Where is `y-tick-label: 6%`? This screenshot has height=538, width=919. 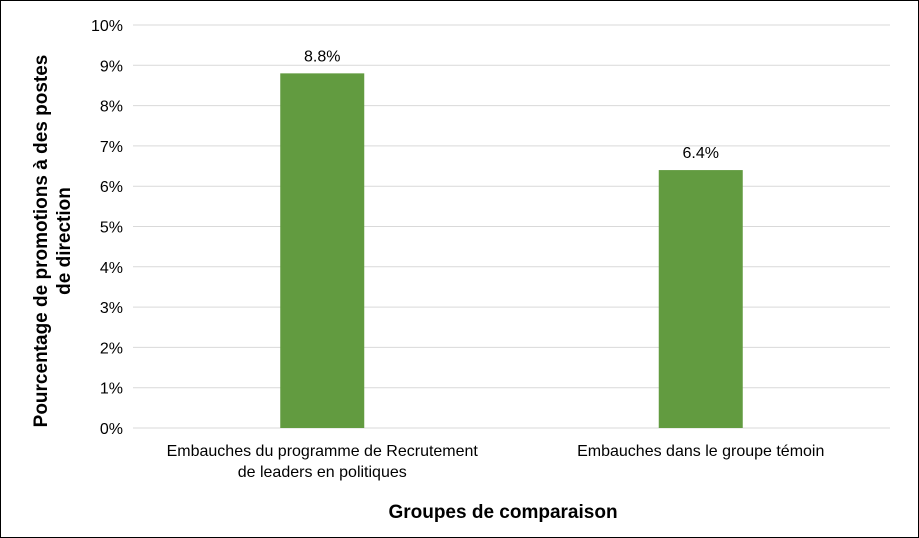 y-tick-label: 6% is located at coordinates (111, 187).